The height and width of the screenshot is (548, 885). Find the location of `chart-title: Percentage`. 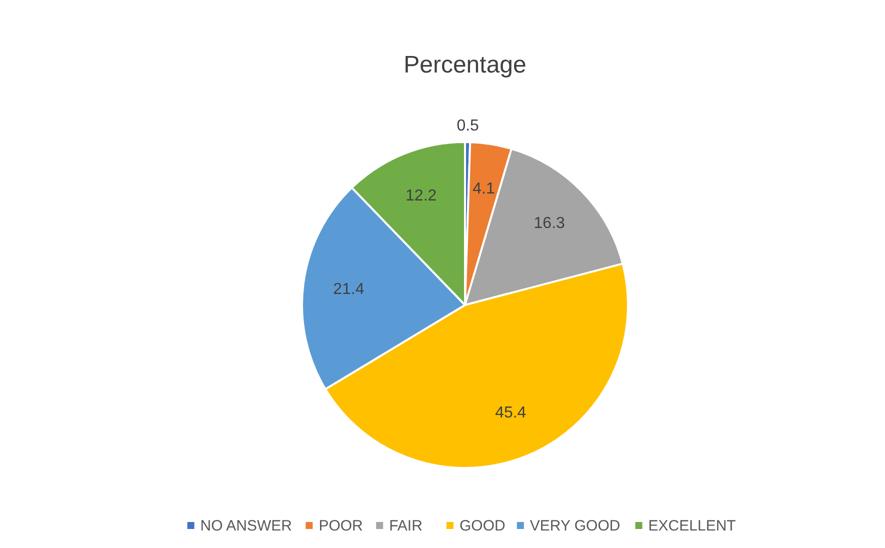

chart-title: Percentage is located at coordinates (465, 65).